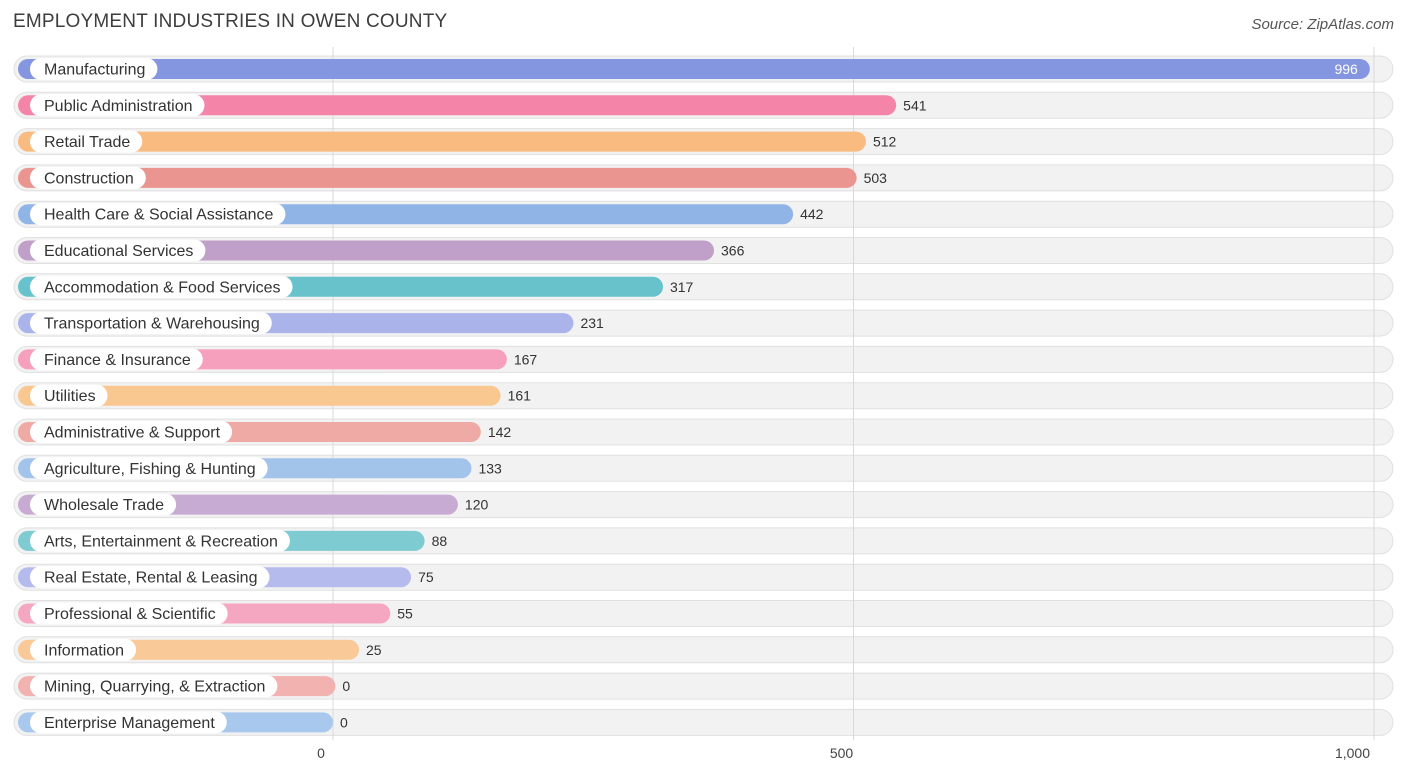 This screenshot has height=776, width=1406. Describe the element at coordinates (885, 142) in the screenshot. I see `value-label: 512` at that location.